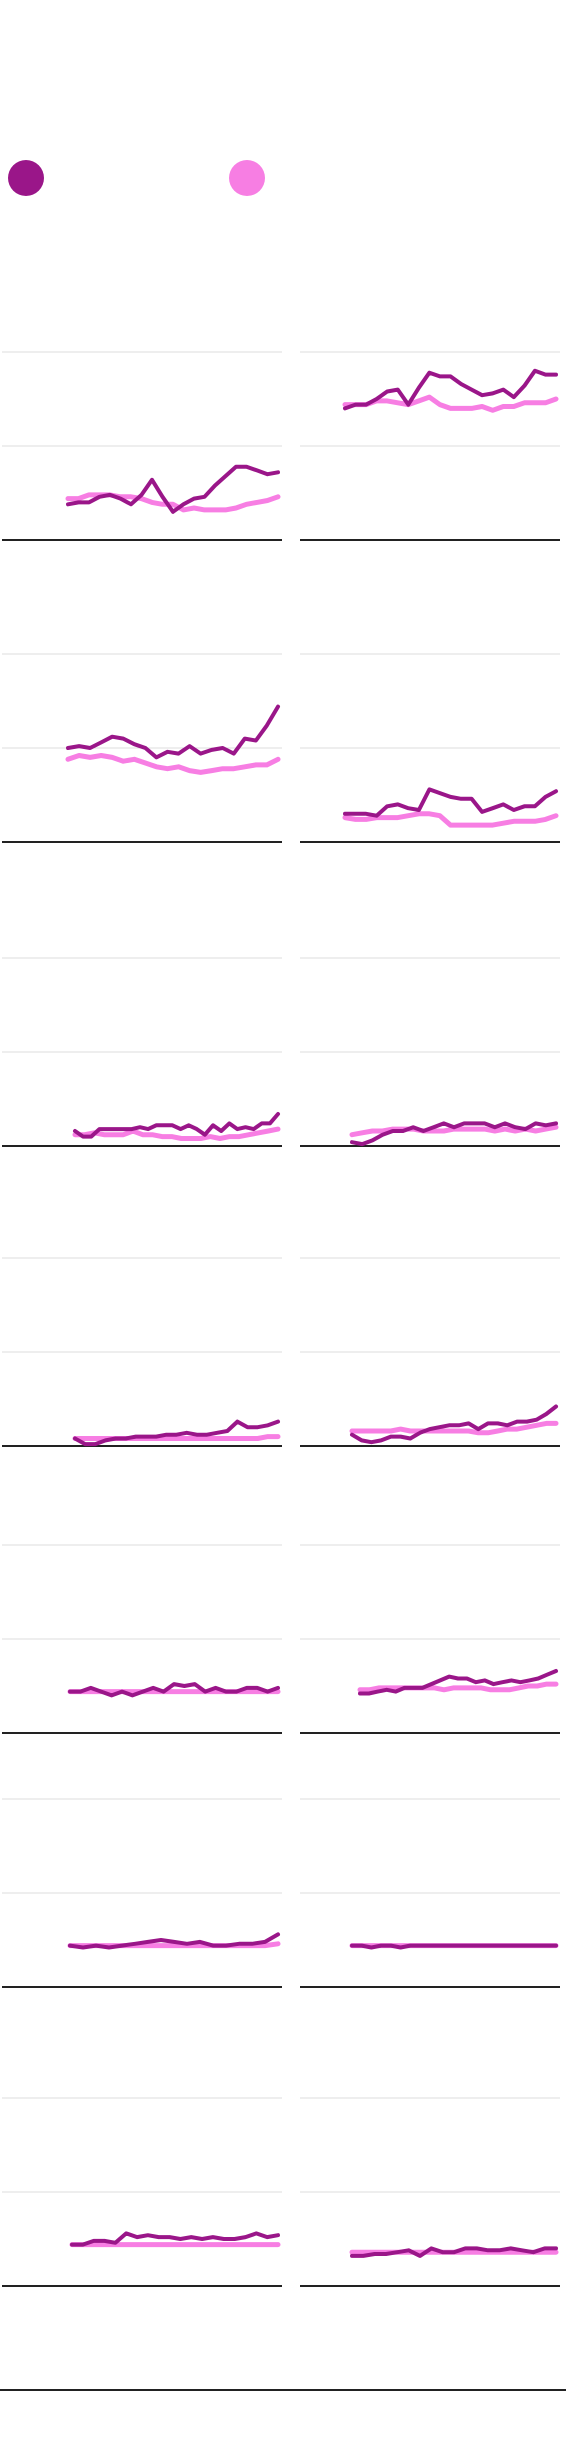  What do you see at coordinates (283, 185) in the screenshot?
I see `legend` at bounding box center [283, 185].